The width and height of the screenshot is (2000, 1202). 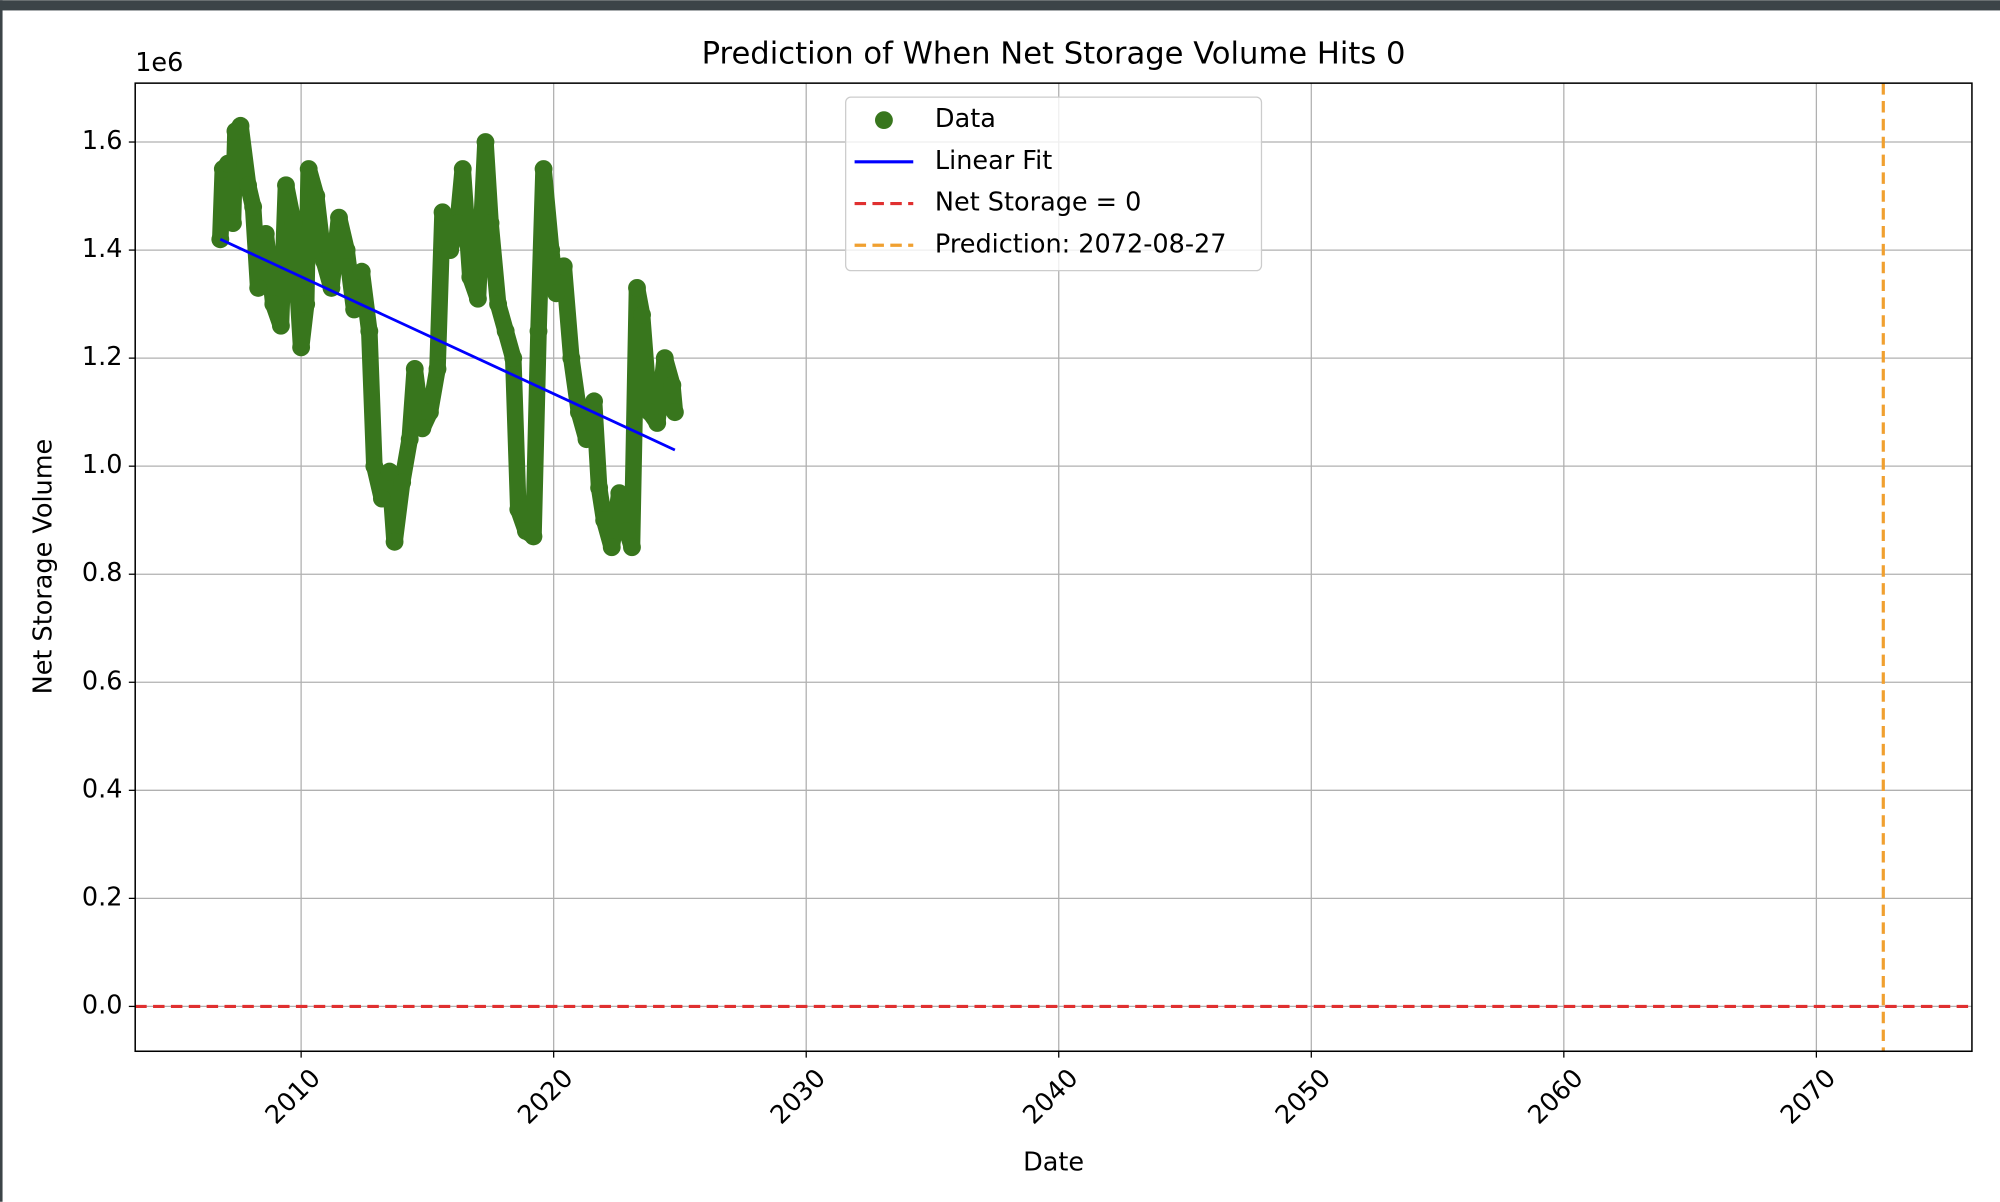 I want to click on y-tick-label: 0.2, so click(x=102, y=897).